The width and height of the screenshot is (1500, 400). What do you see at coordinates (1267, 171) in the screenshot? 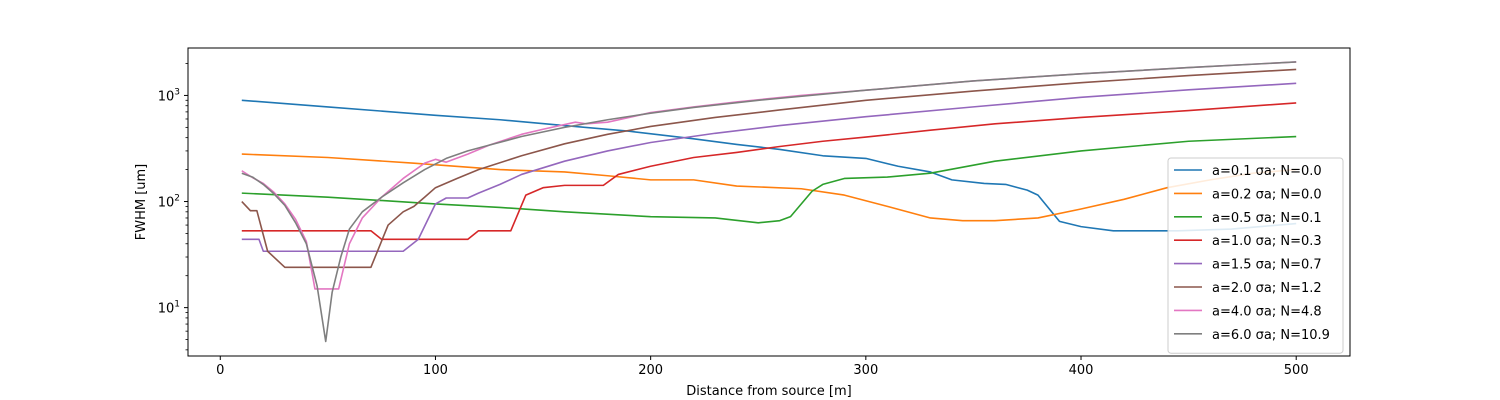
I see `legend-label-1: a=0.1 σa; N=0.0` at bounding box center [1267, 171].